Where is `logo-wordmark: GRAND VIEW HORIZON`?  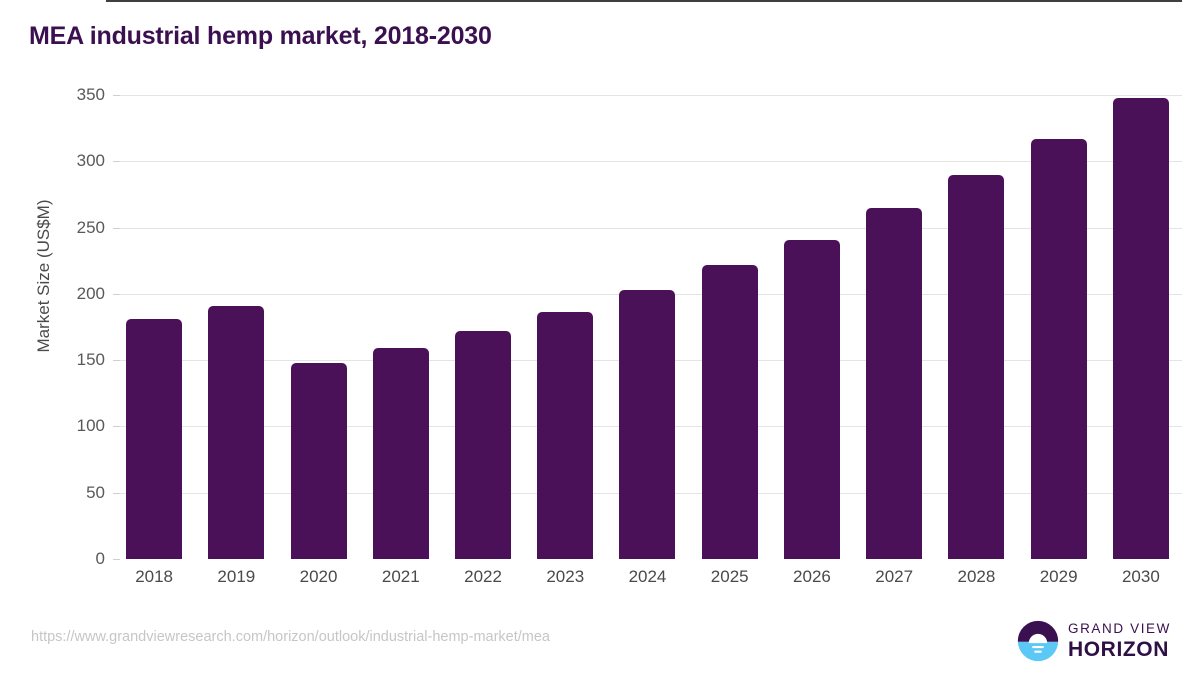 logo-wordmark: GRAND VIEW HORIZON is located at coordinates (1119, 641).